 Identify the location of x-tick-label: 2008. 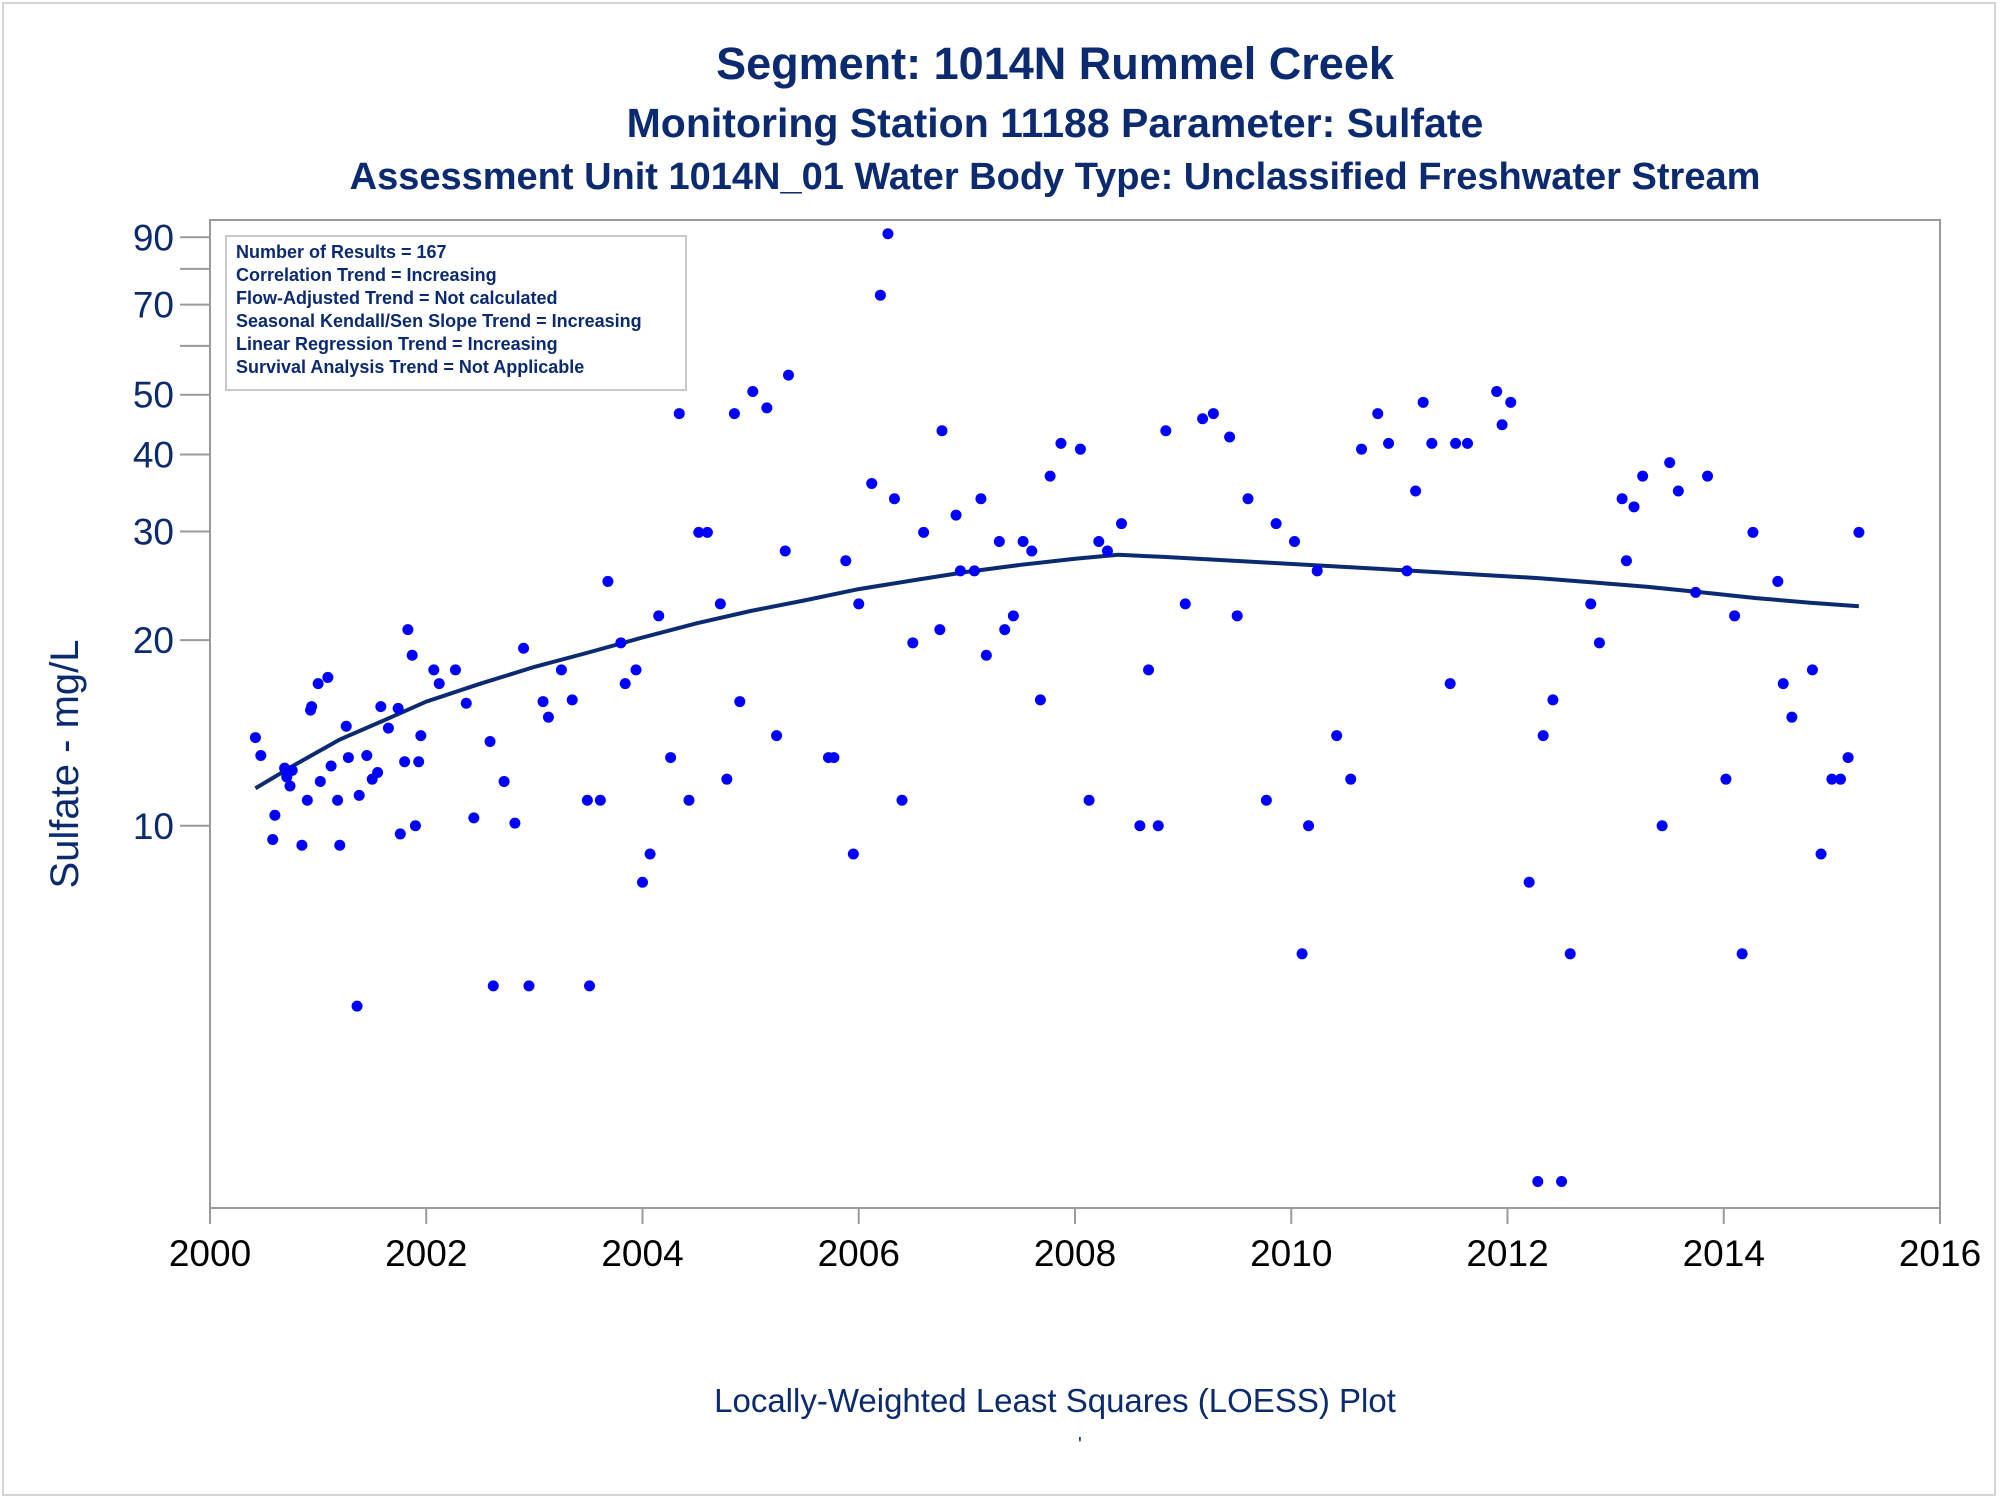
(1075, 1253).